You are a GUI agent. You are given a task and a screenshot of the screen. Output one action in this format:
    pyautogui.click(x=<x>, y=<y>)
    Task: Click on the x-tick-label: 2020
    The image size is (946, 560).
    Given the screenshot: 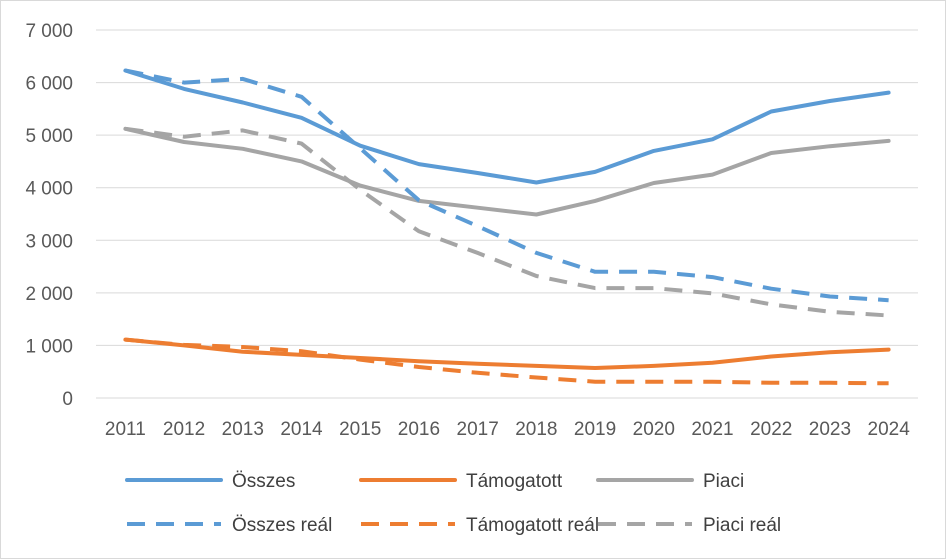 What is the action you would take?
    pyautogui.click(x=654, y=429)
    